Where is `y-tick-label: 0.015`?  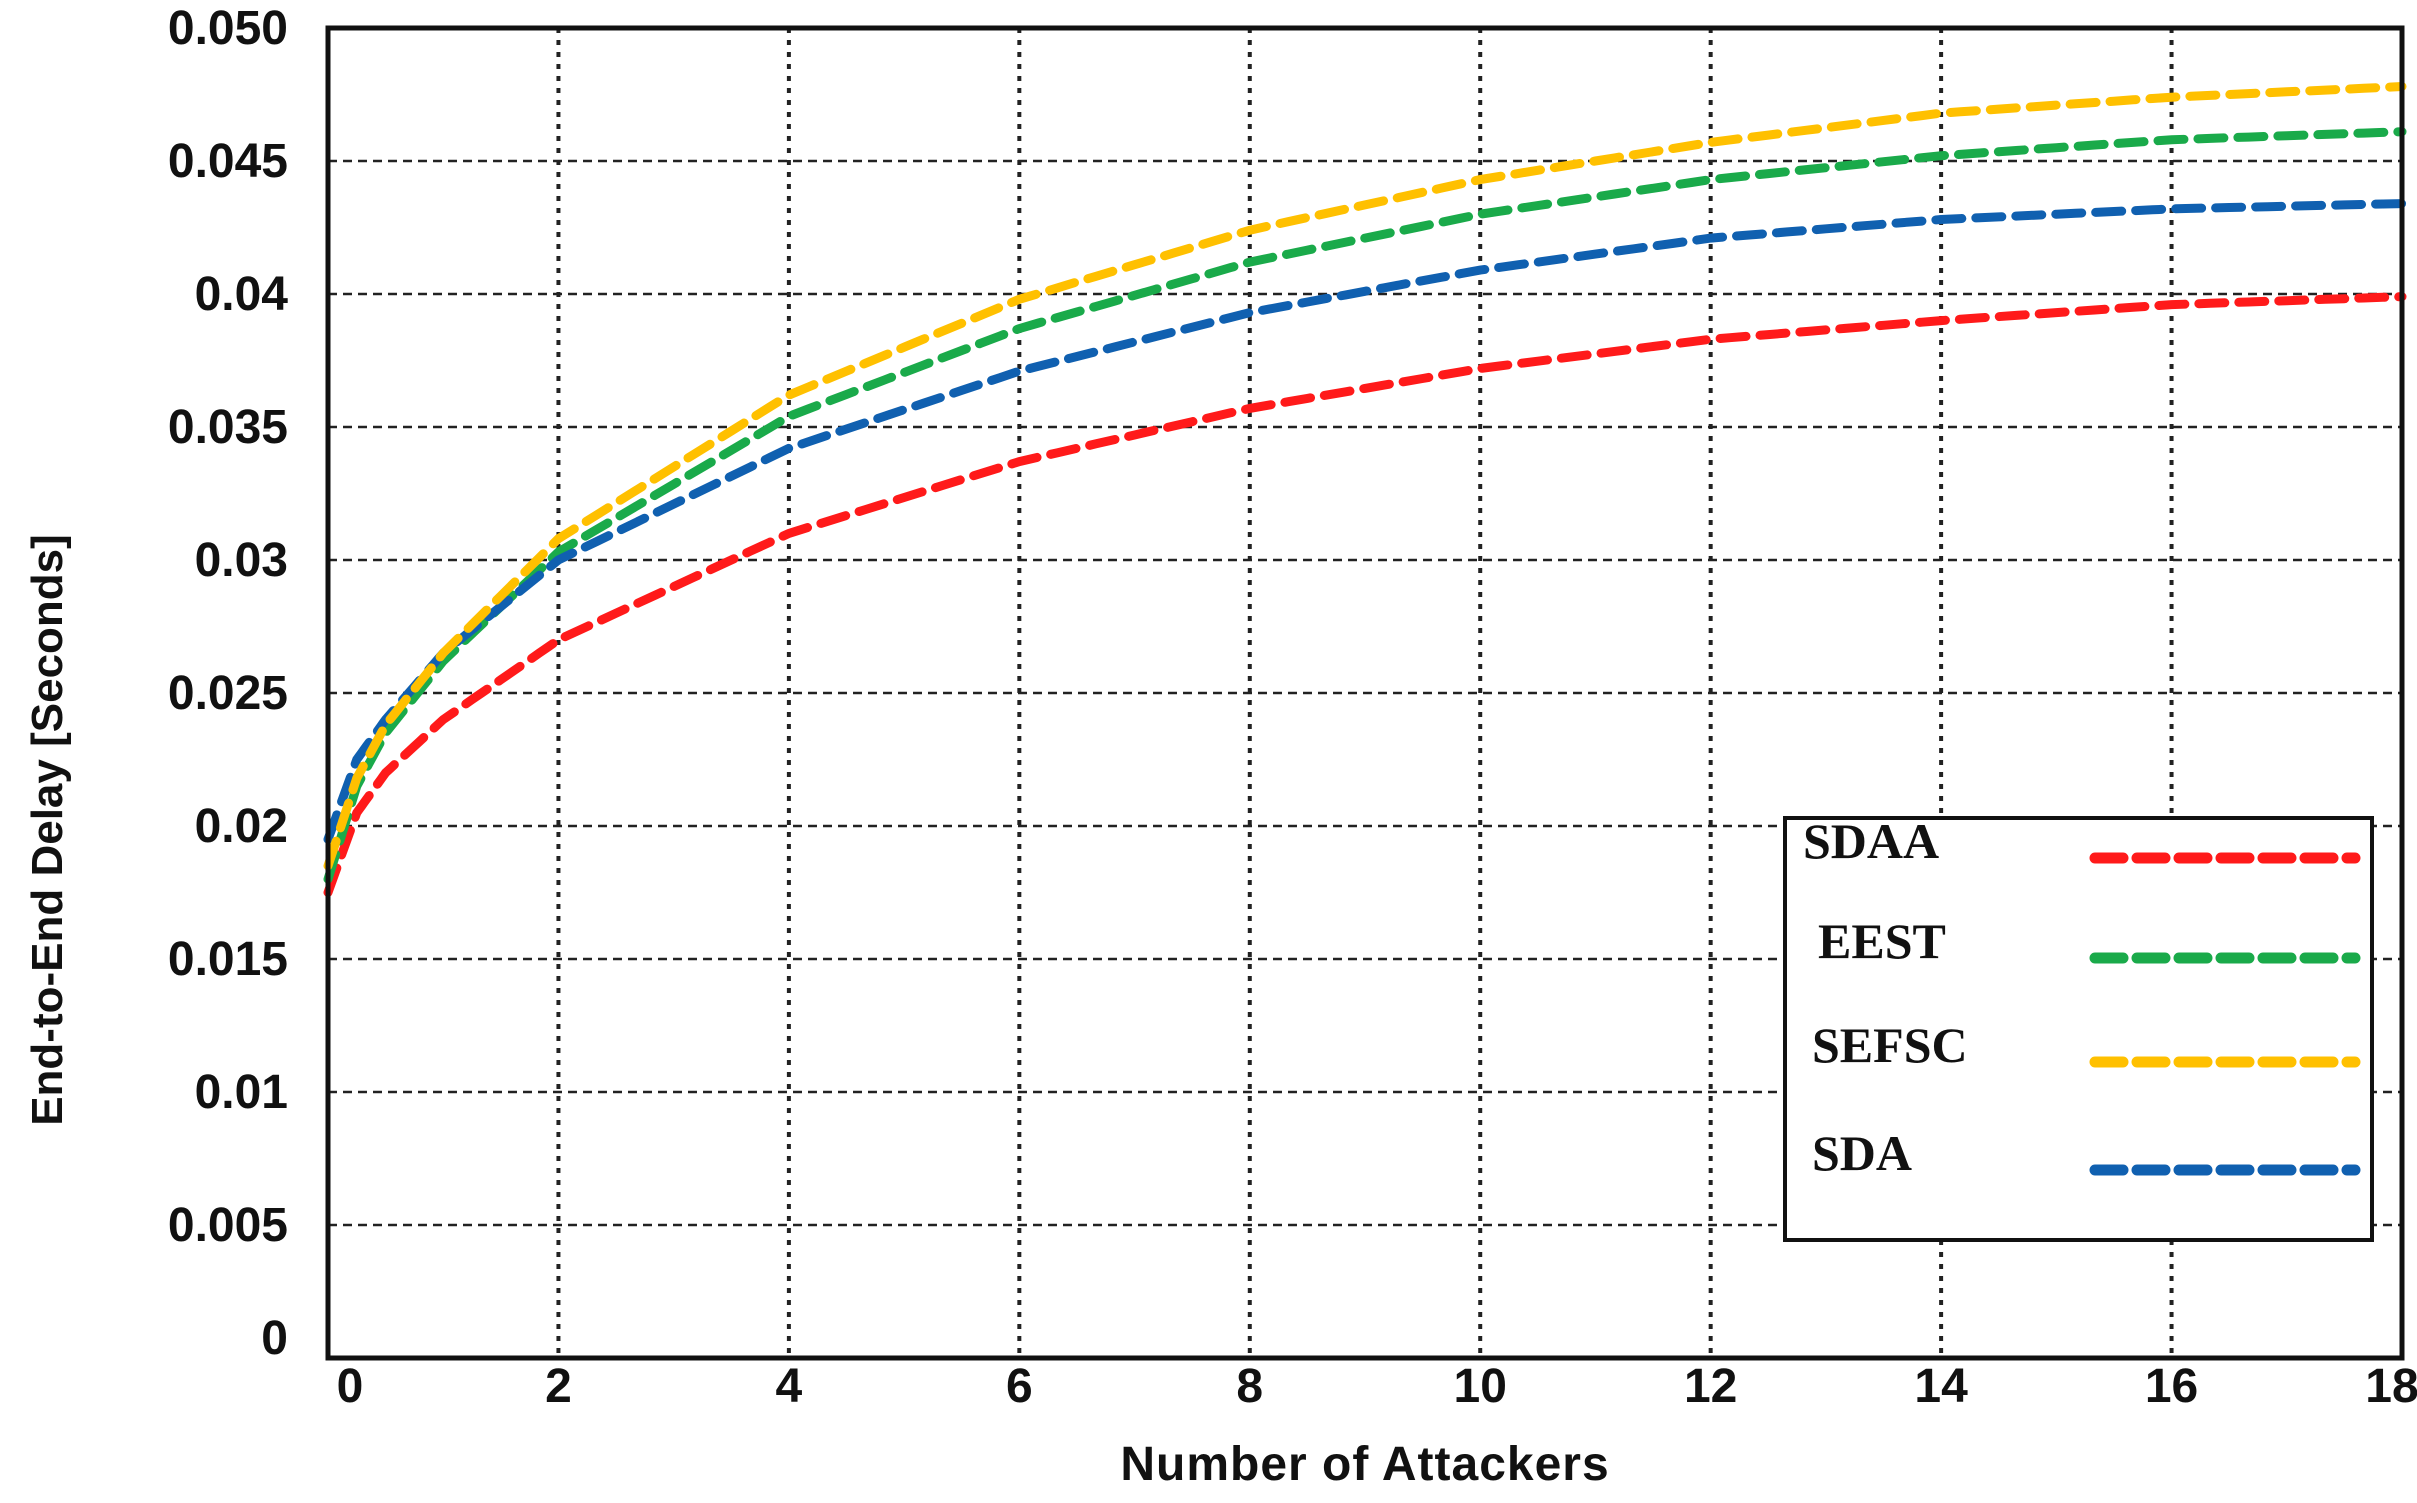 y-tick-label: 0.015 is located at coordinates (228, 959).